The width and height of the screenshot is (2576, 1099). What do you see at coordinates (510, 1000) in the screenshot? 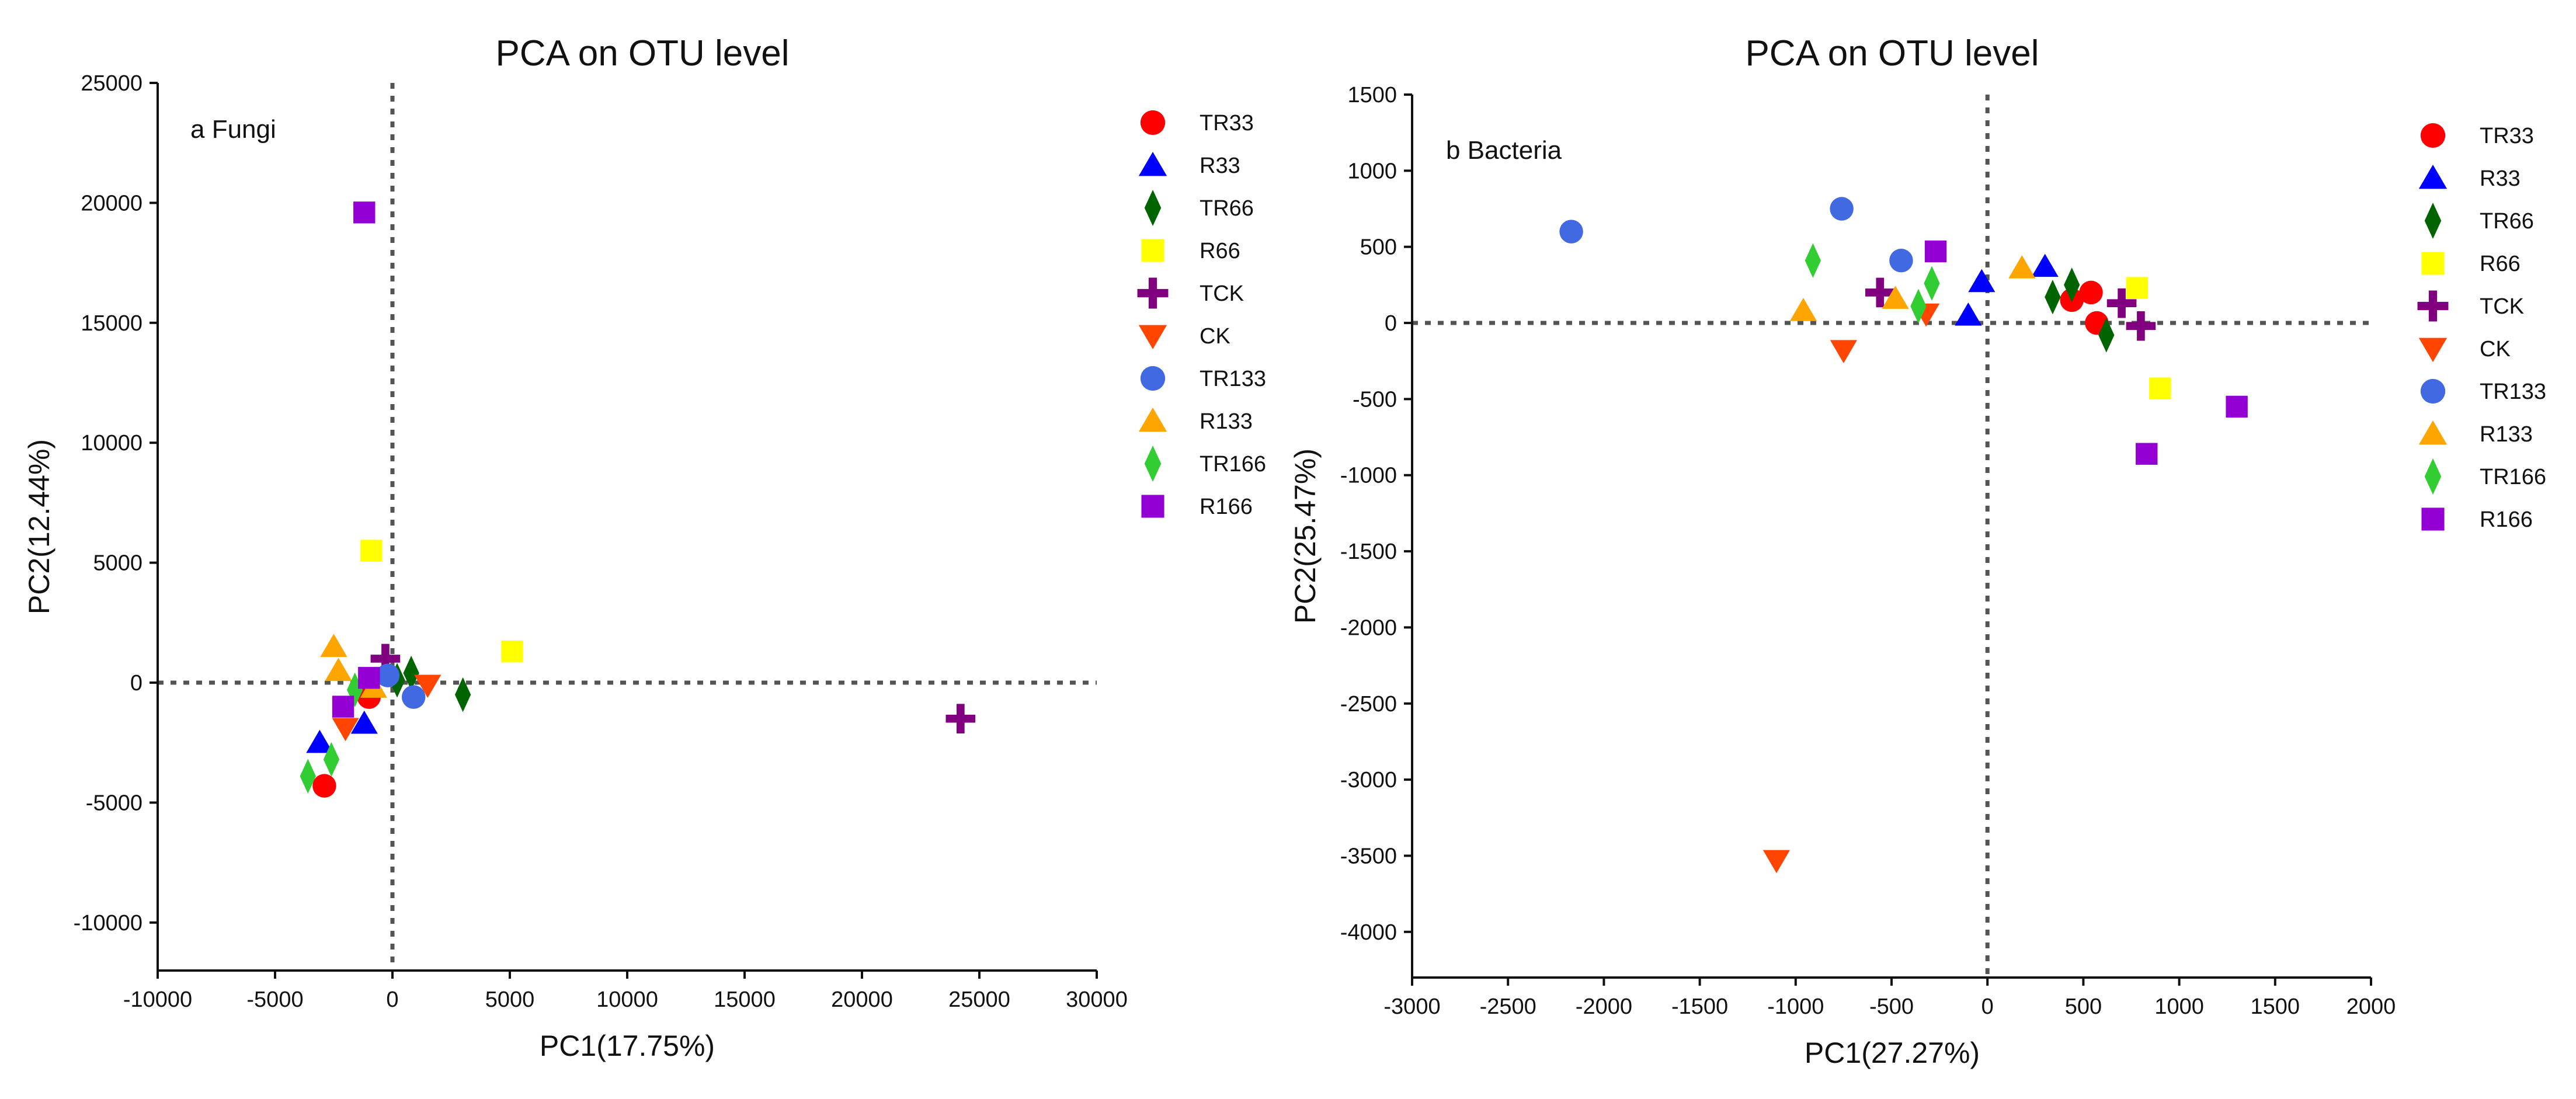
I see `x-tick-label: 5000` at bounding box center [510, 1000].